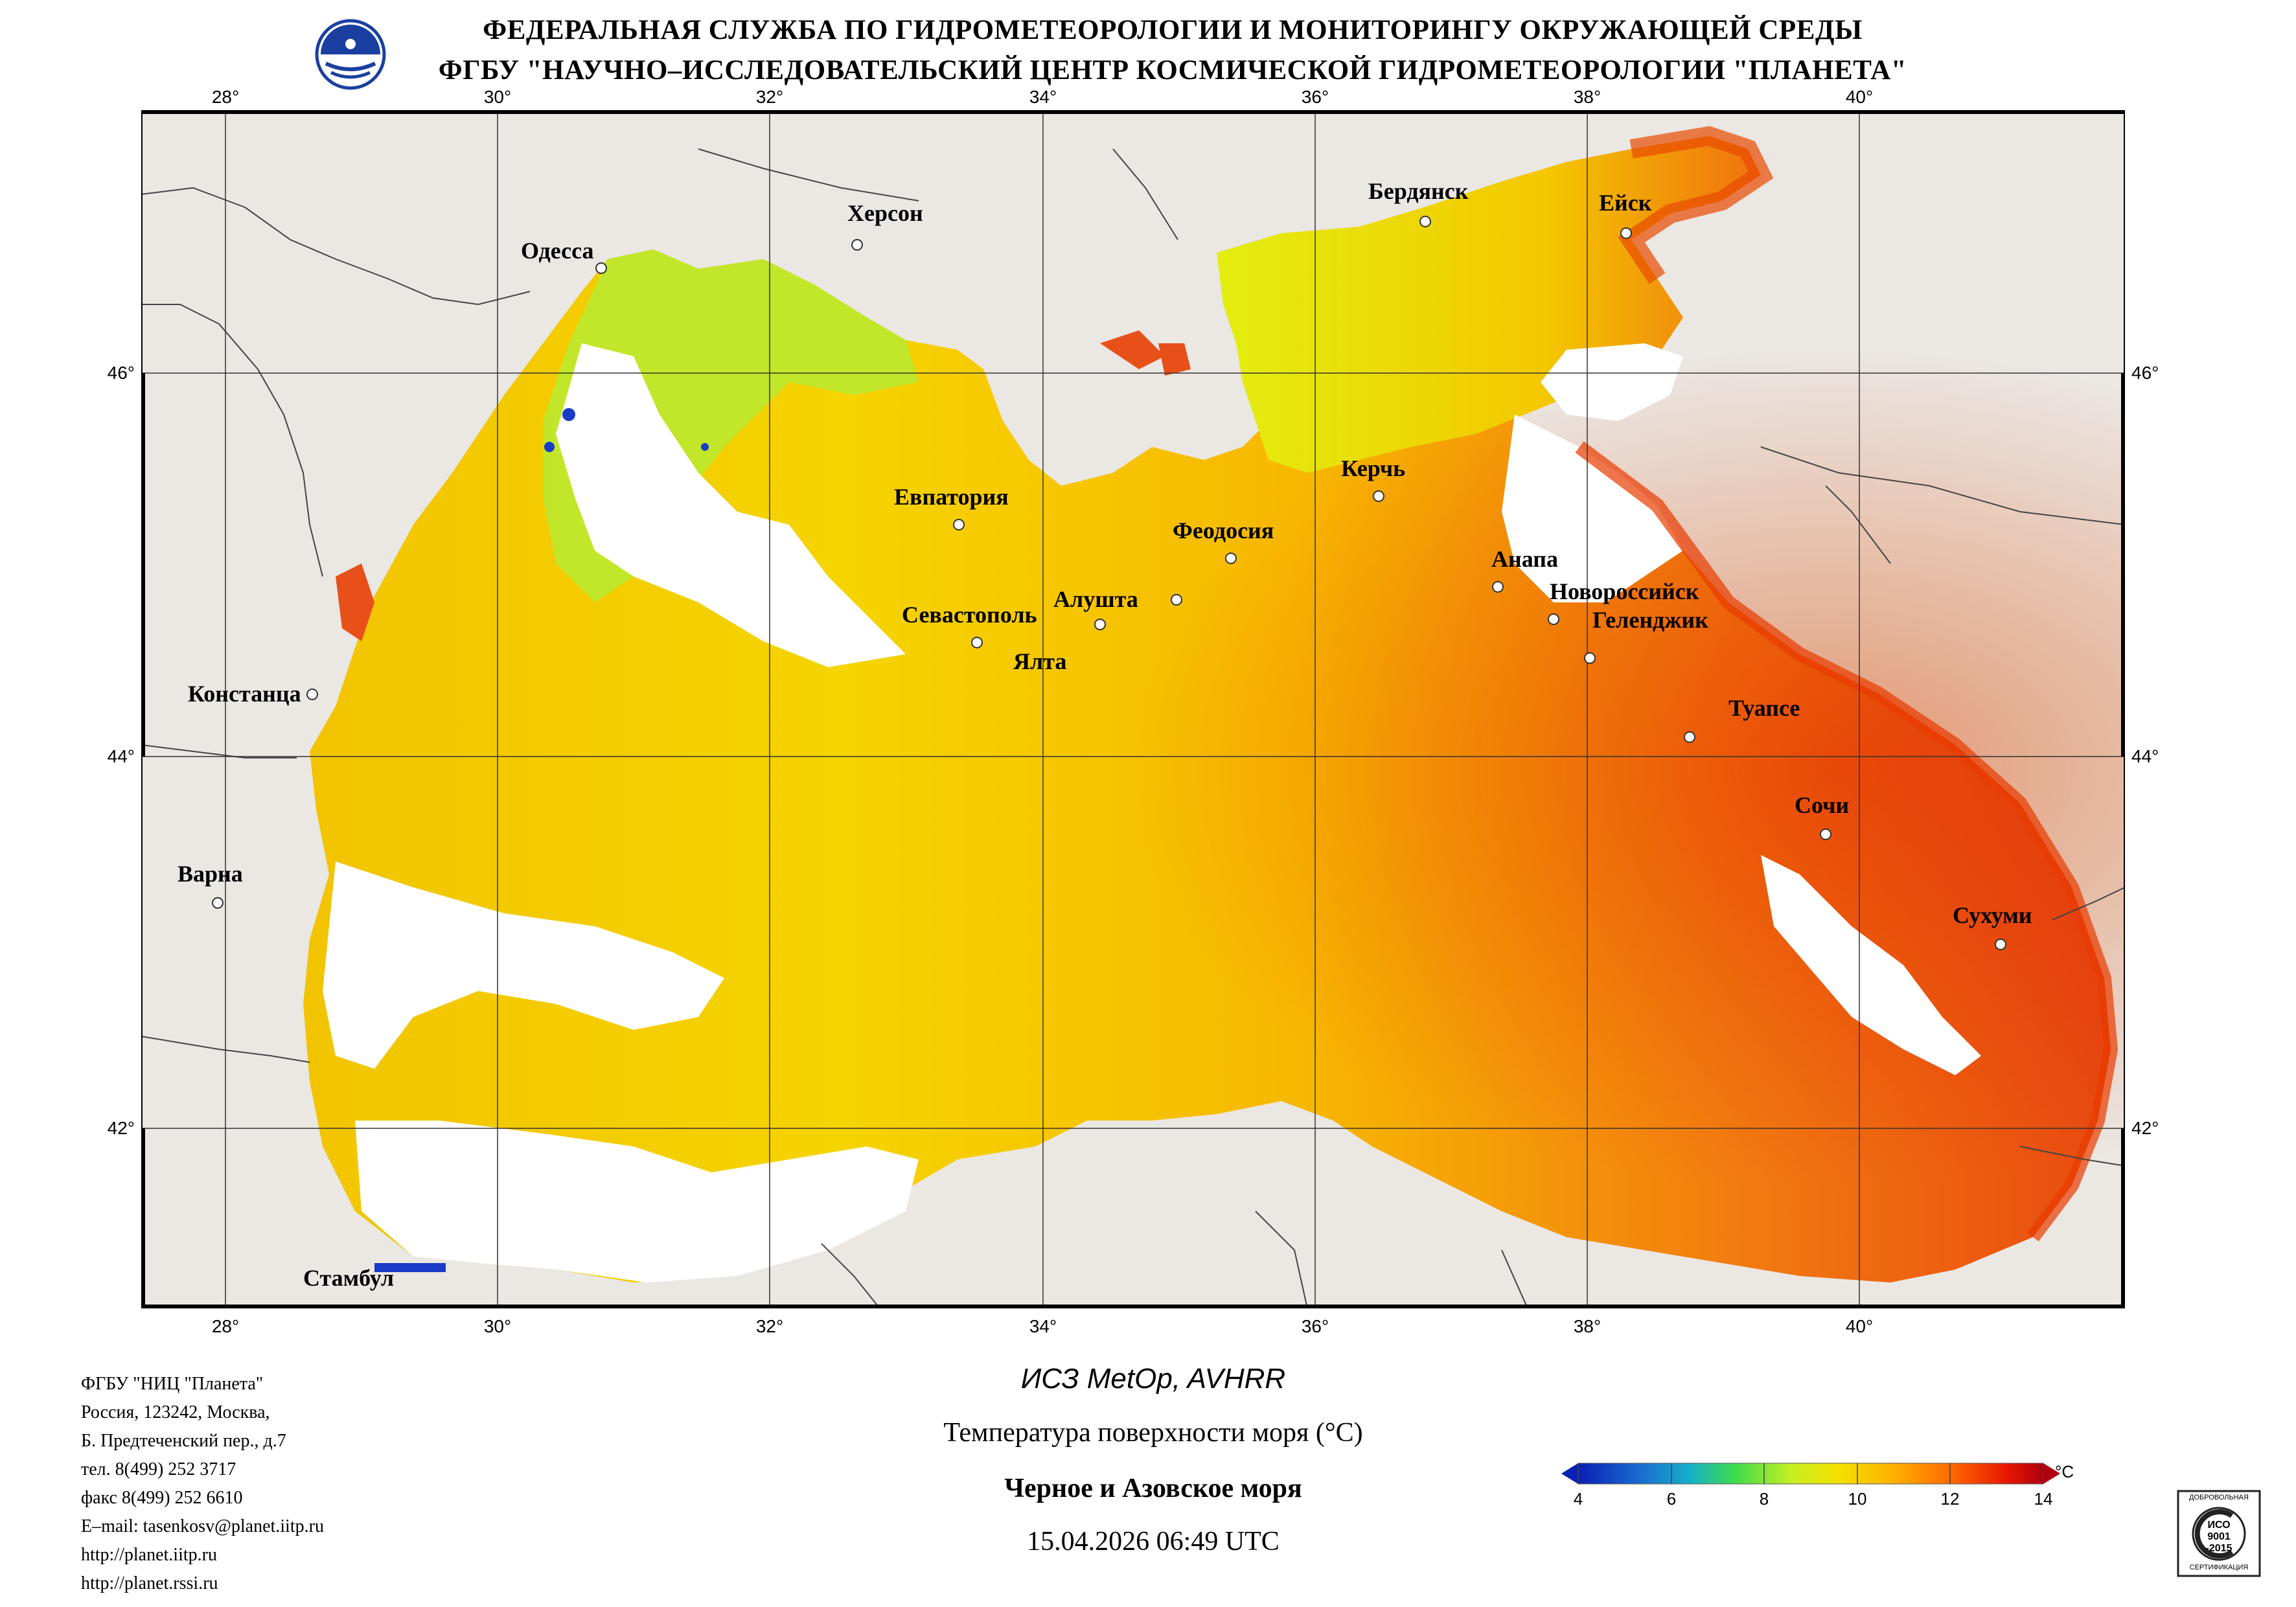  What do you see at coordinates (885, 213) in the screenshot?
I see `city-label: Херсон` at bounding box center [885, 213].